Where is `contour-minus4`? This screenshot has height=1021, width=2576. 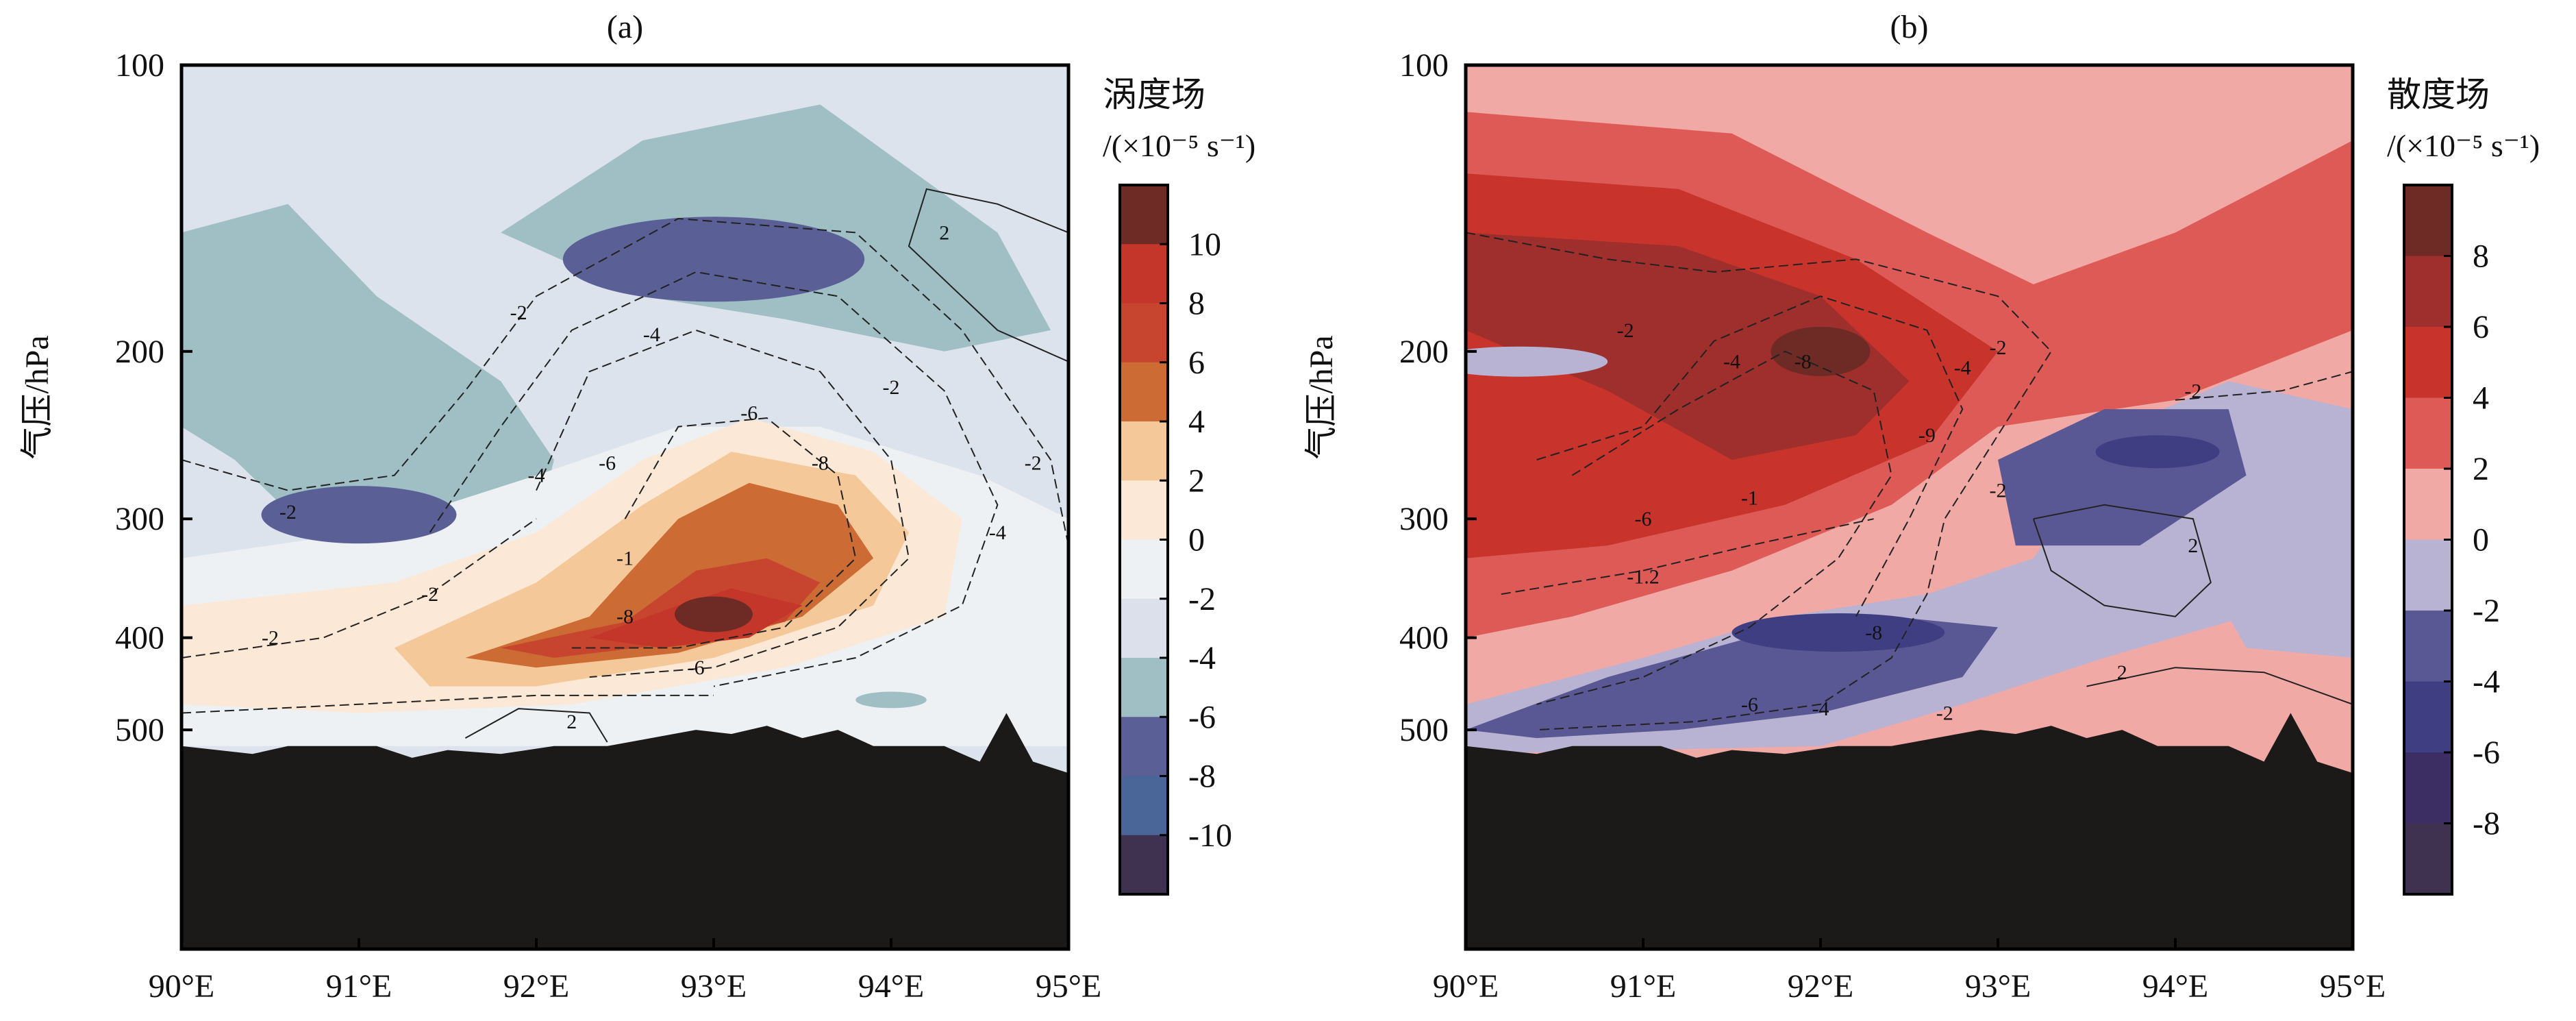 contour-minus4 is located at coordinates (1750, 456).